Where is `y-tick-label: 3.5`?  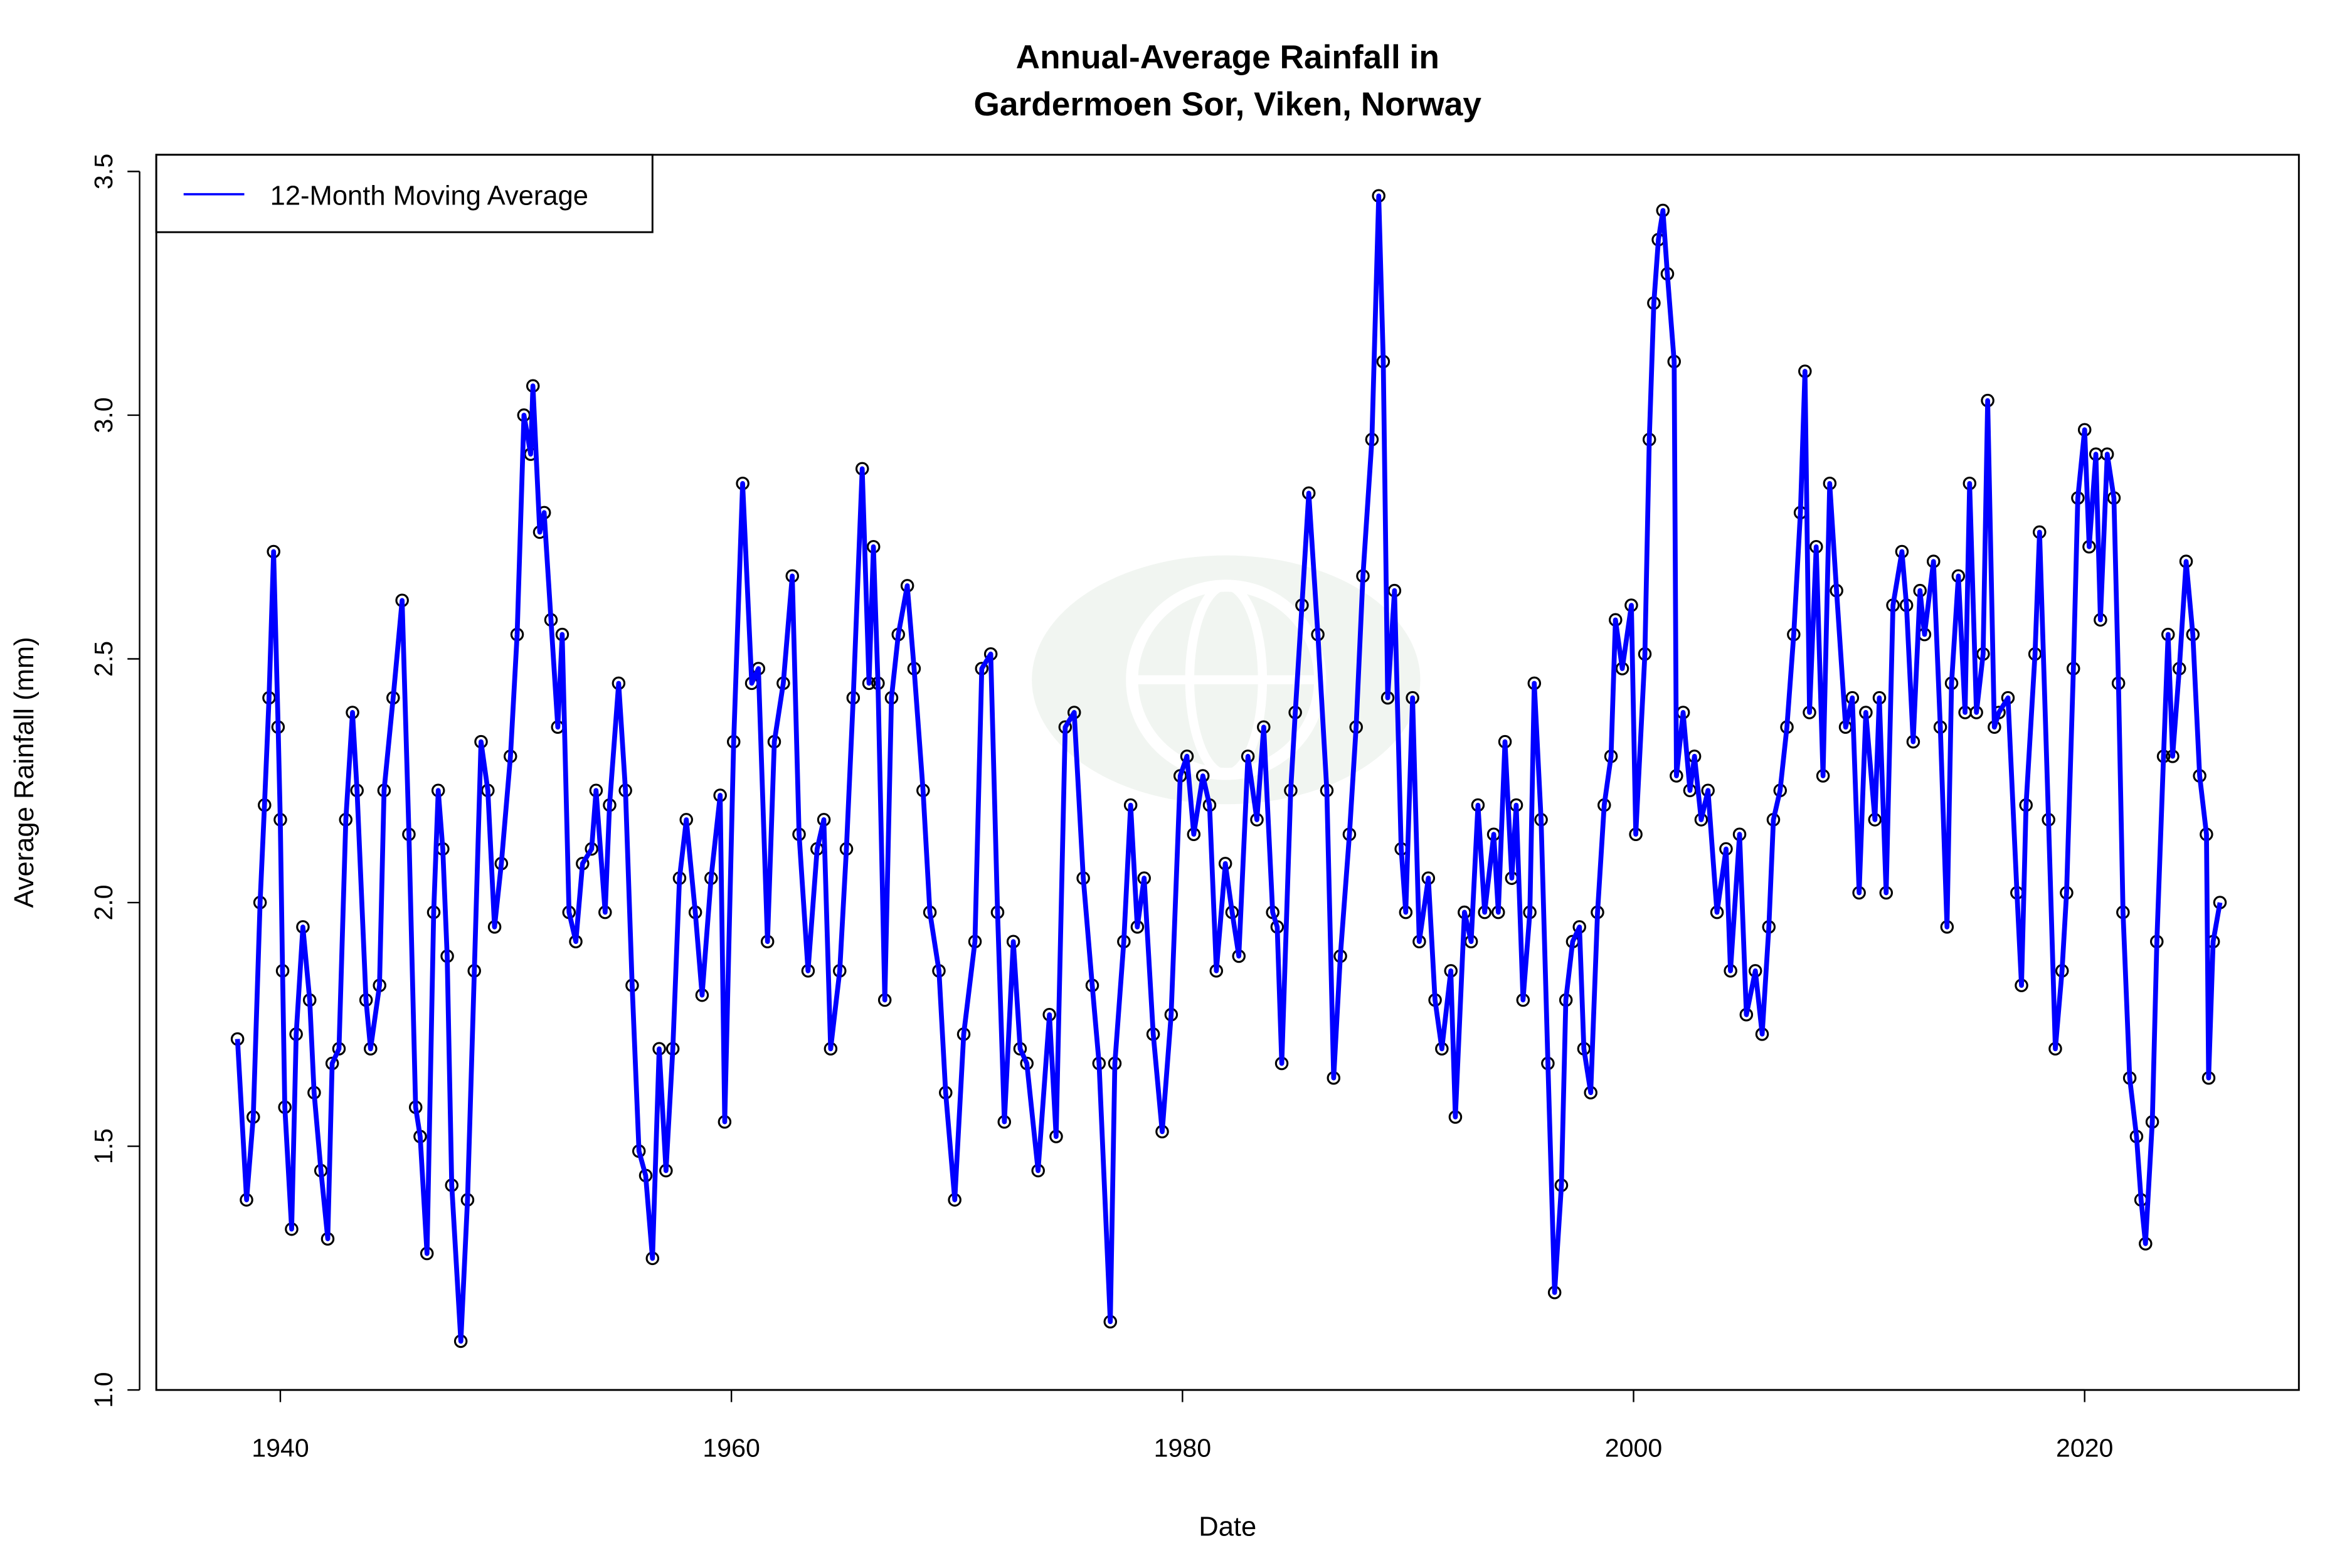 y-tick-label: 3.5 is located at coordinates (103, 171).